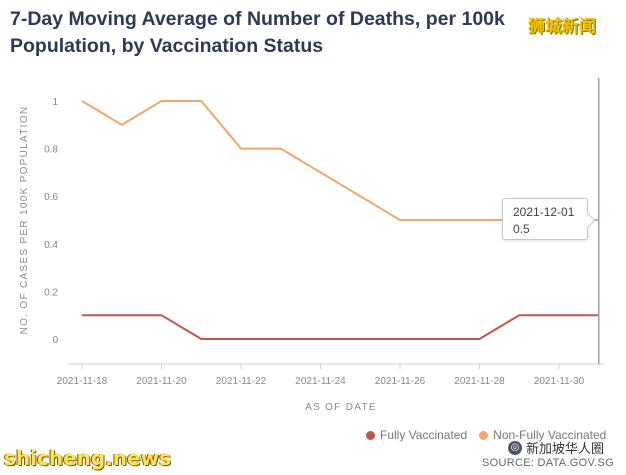 This screenshot has height=475, width=626. I want to click on y-tick-label-0: 0, so click(55, 340).